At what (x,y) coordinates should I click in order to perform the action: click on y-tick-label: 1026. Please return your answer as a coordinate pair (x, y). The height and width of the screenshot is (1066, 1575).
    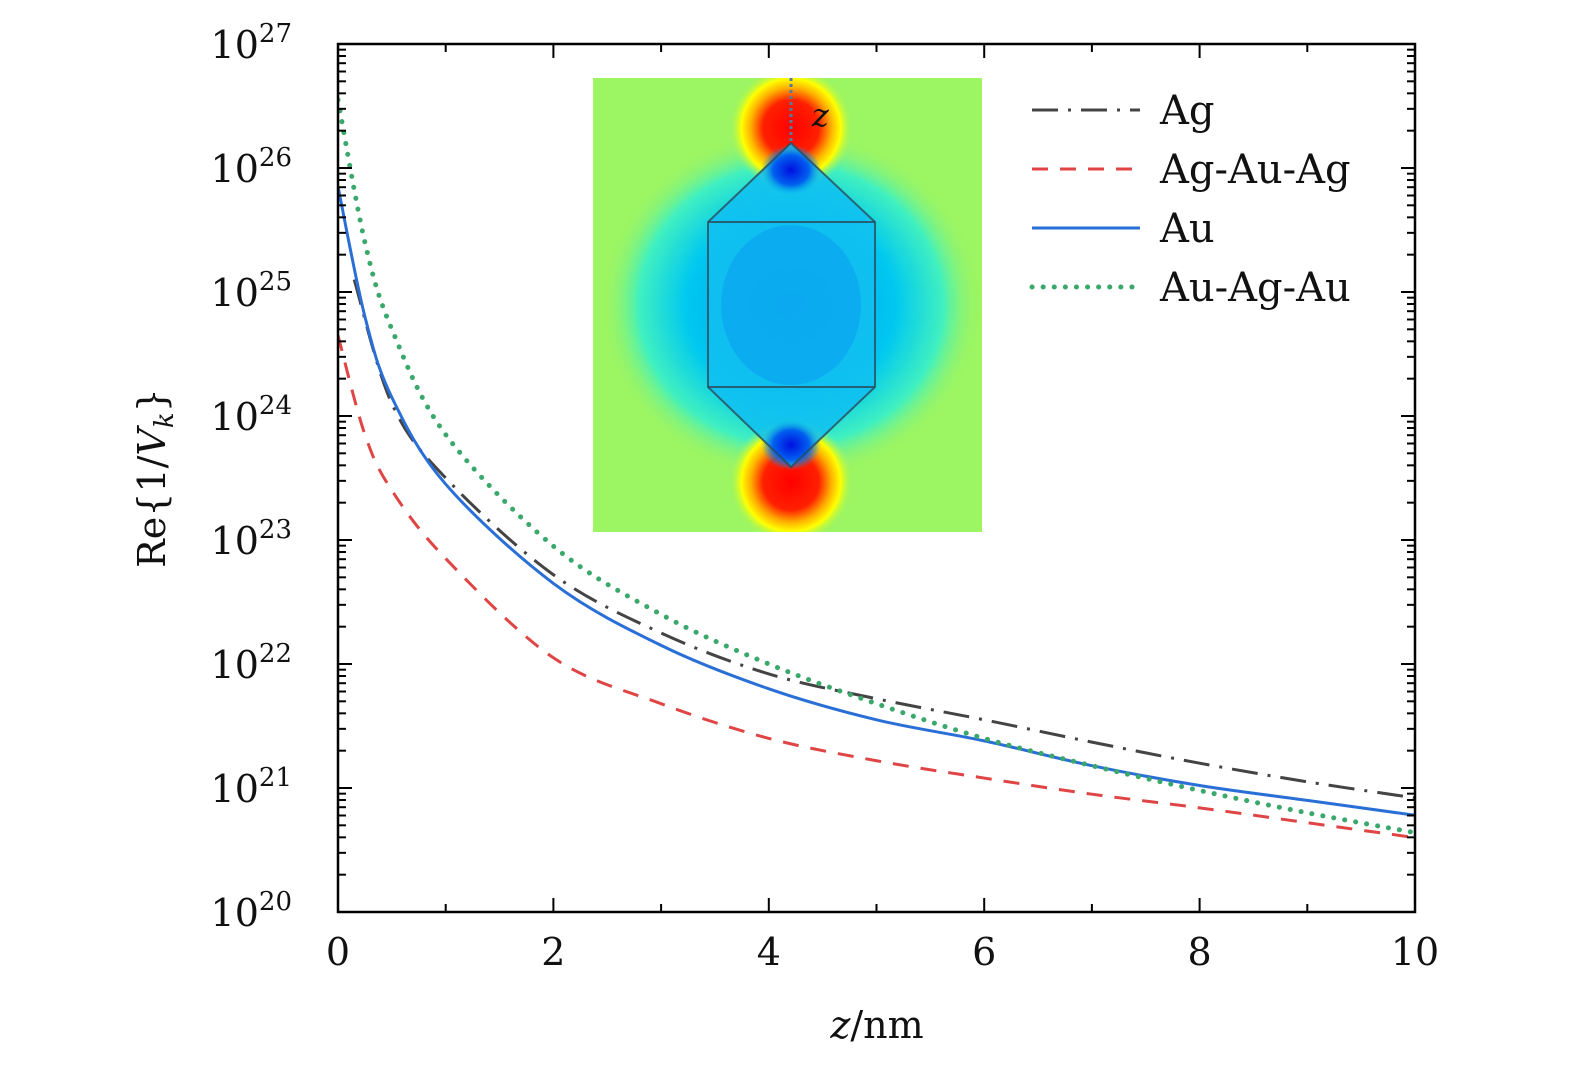
    Looking at the image, I should click on (251, 167).